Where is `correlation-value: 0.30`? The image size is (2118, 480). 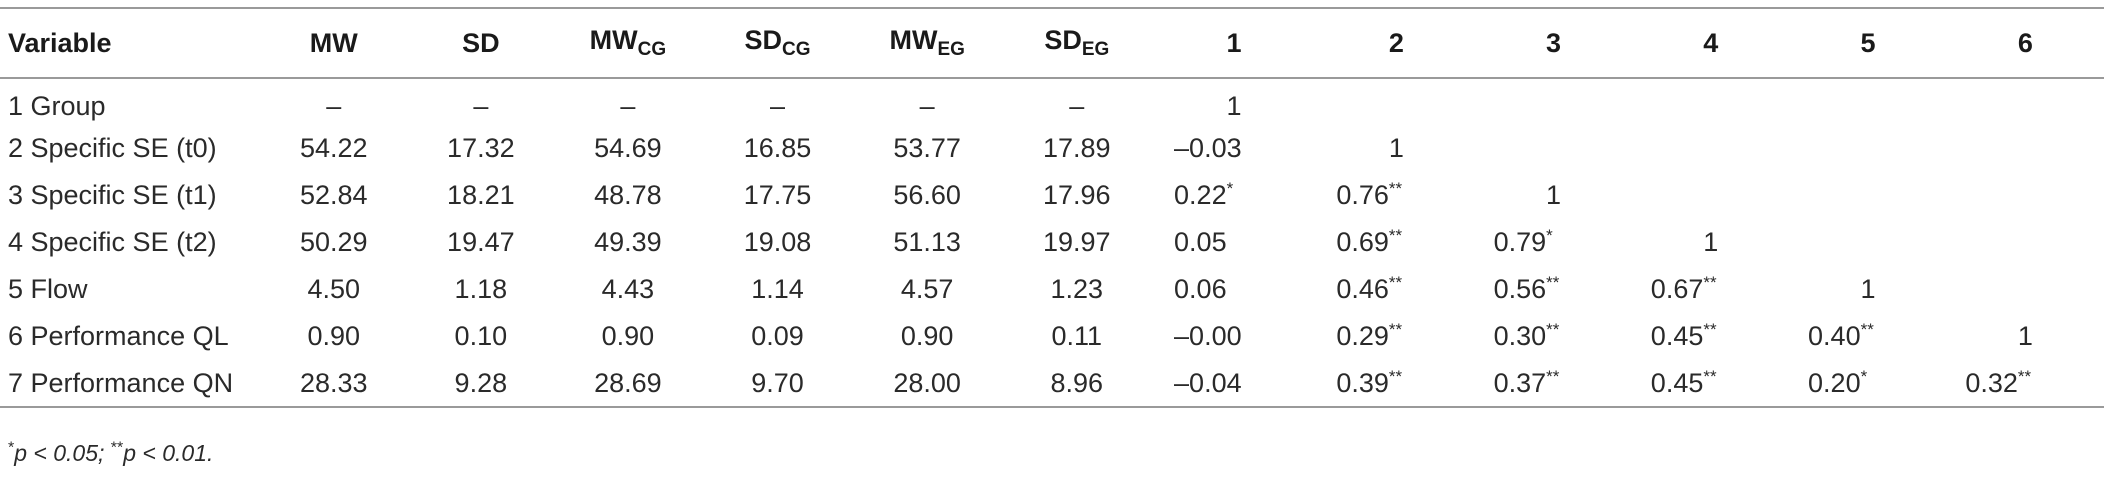
correlation-value: 0.30 is located at coordinates (1520, 336).